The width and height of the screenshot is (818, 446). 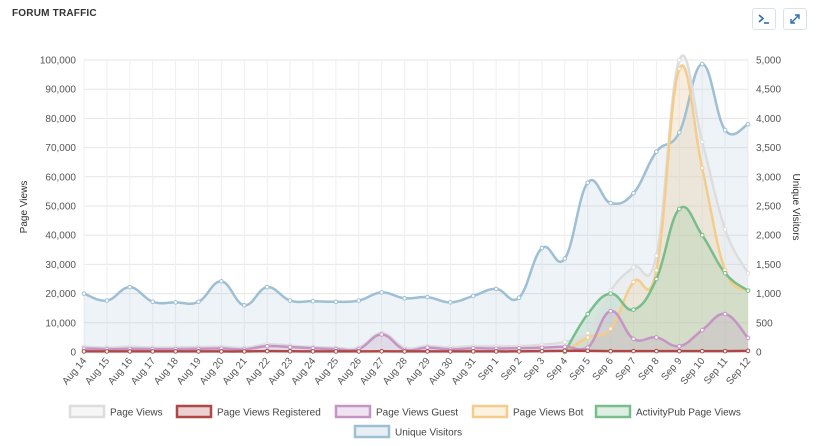 What do you see at coordinates (764, 19) in the screenshot?
I see `terminal-button` at bounding box center [764, 19].